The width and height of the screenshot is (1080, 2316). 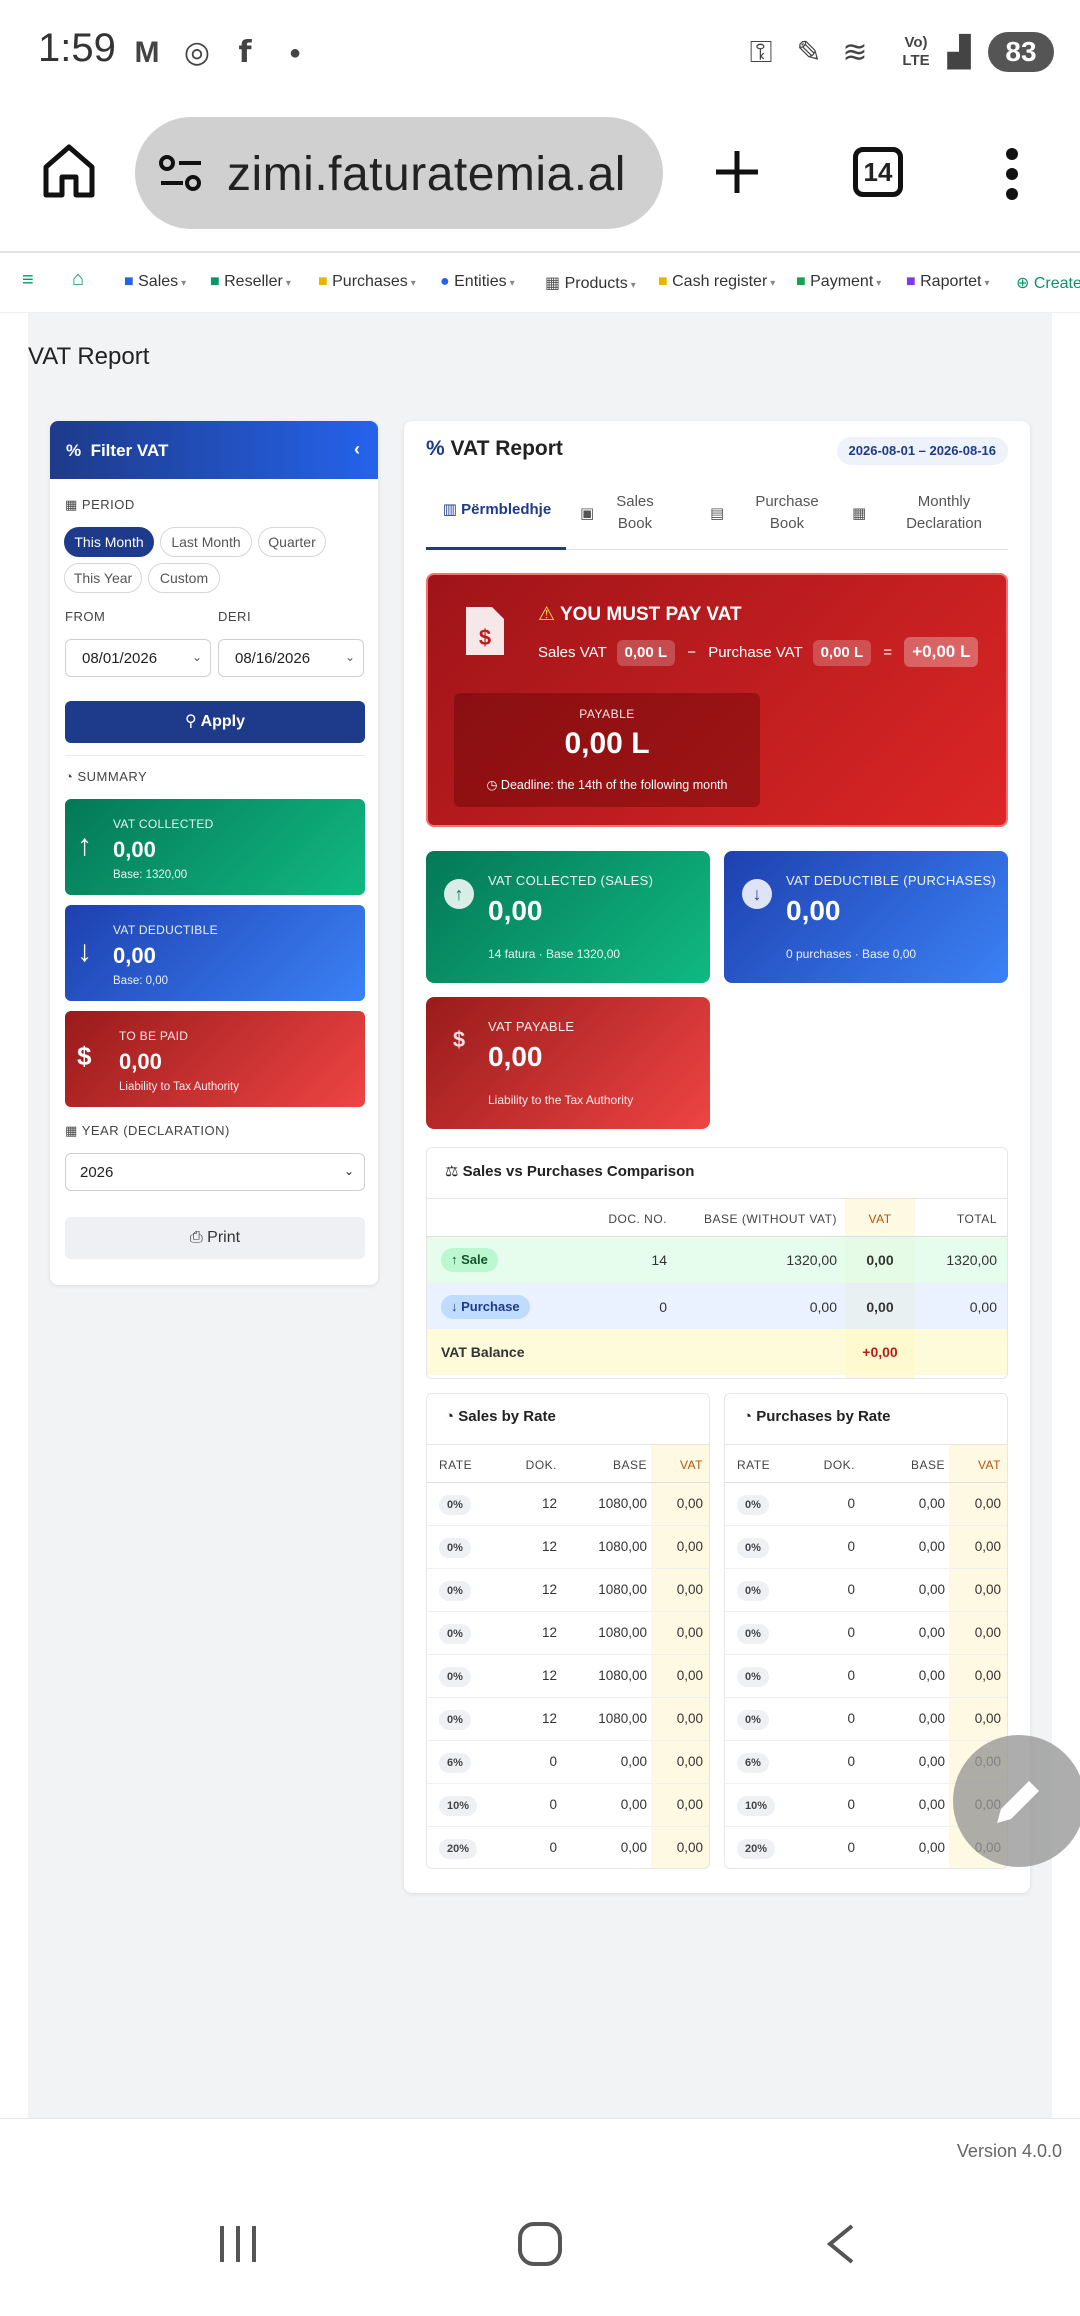 What do you see at coordinates (477, 281) in the screenshot?
I see `nav-entities: ● Entities ▾` at bounding box center [477, 281].